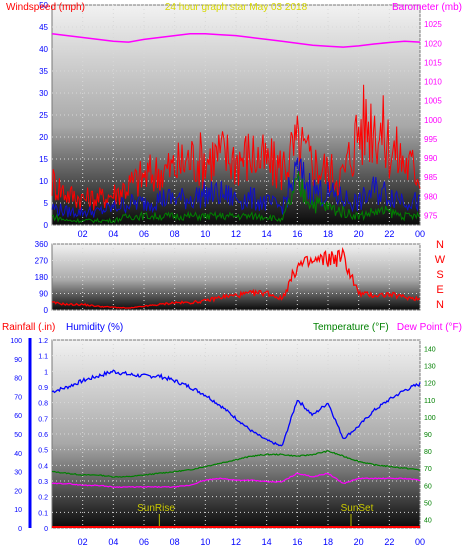  I want to click on direction-panel-series, so click(235, 277).